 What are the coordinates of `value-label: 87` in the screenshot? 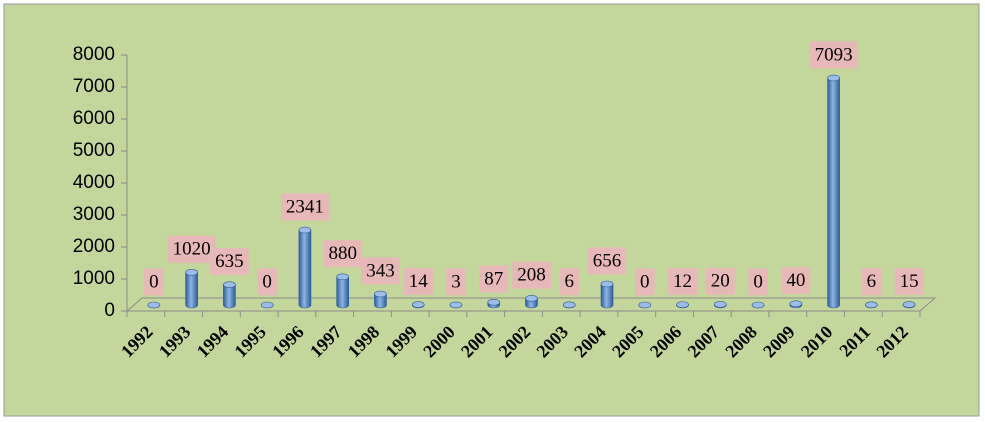 It's located at (494, 279).